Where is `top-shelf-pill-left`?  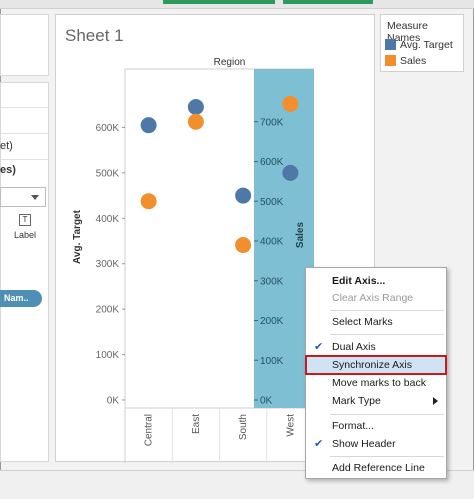
top-shelf-pill-left is located at coordinates (219, 2).